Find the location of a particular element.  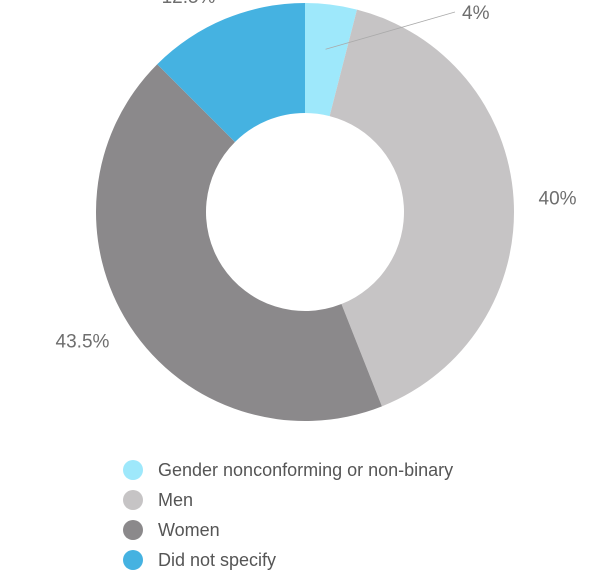

legend-item-gender-nonconforming: Gender nonconforming or non-binary is located at coordinates (288, 470).